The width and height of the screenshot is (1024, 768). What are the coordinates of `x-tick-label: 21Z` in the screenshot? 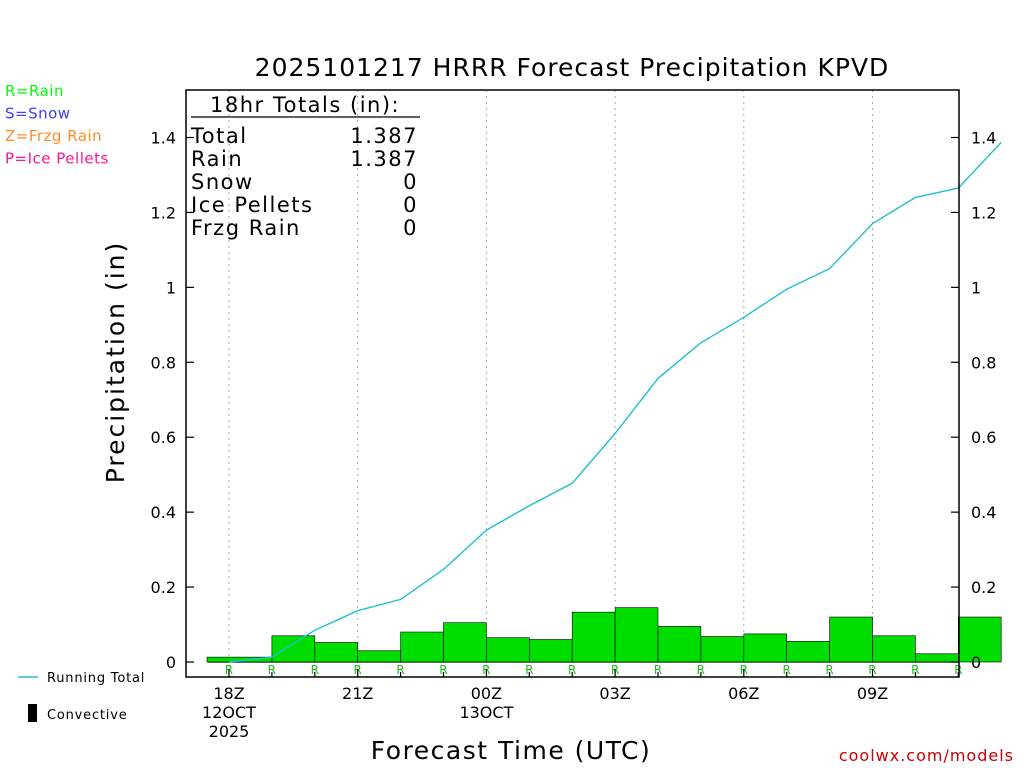 It's located at (357, 693).